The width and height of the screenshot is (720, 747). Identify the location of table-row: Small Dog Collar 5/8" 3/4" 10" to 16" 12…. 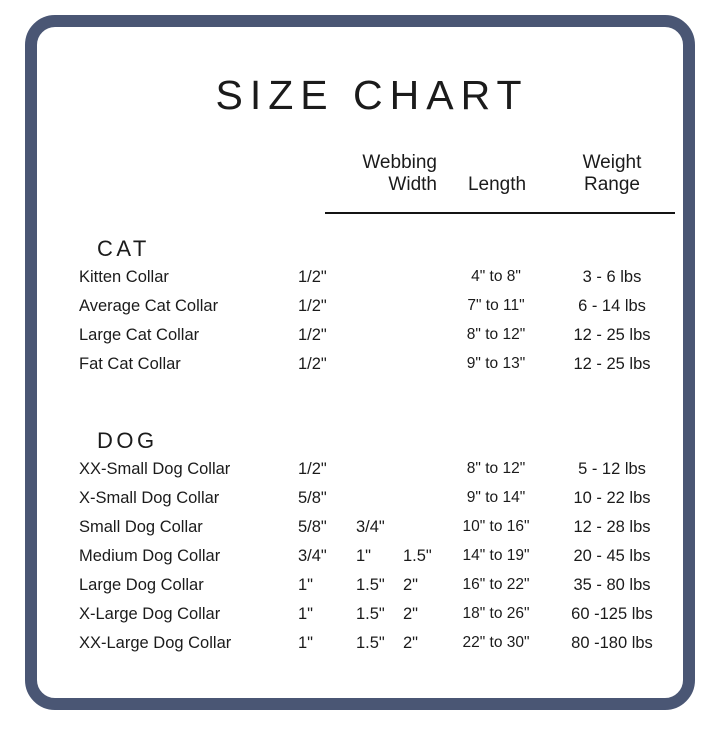
(372, 532).